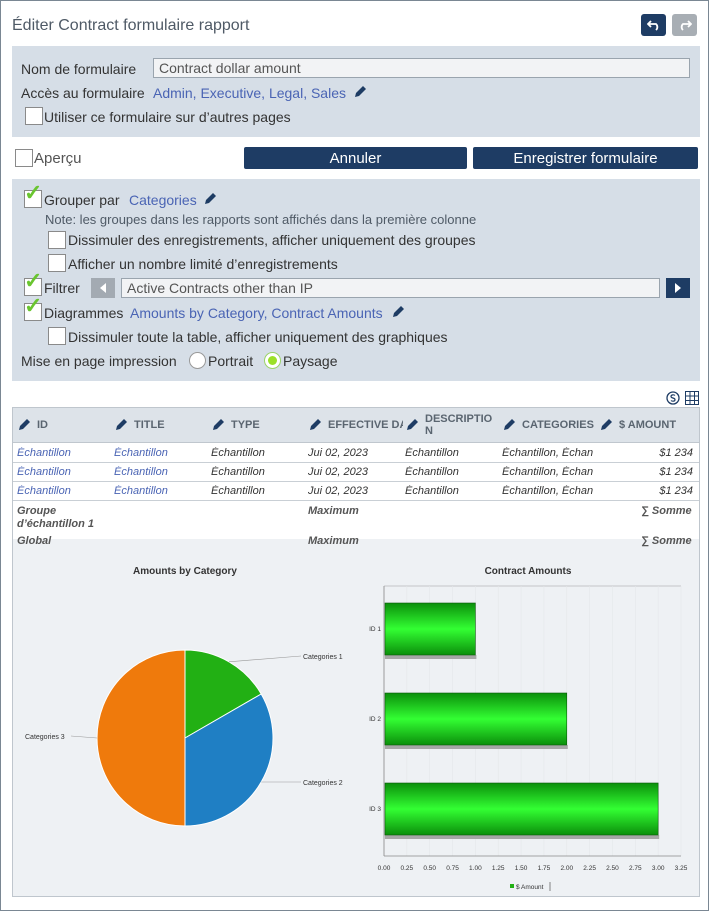  I want to click on table-cell: $1 234, so click(676, 453).